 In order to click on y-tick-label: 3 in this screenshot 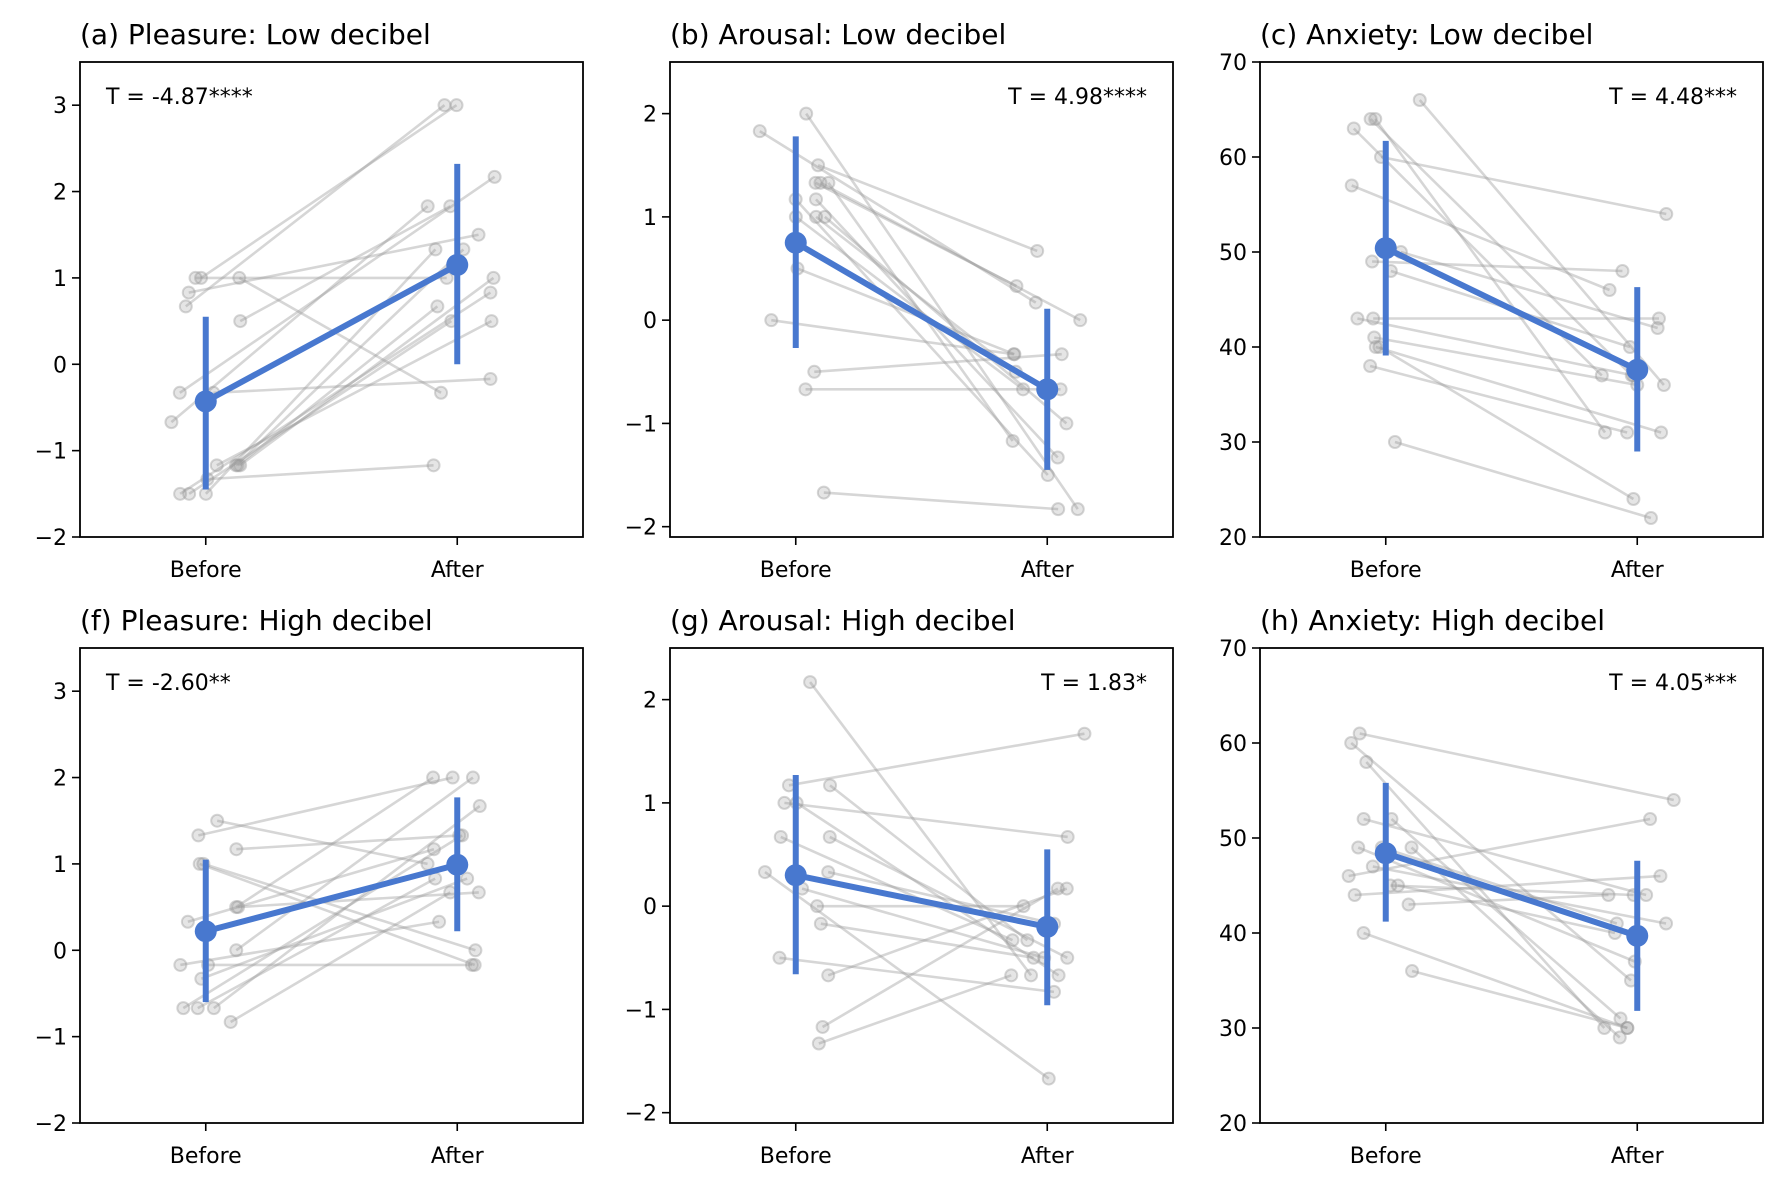, I will do `click(60, 692)`.